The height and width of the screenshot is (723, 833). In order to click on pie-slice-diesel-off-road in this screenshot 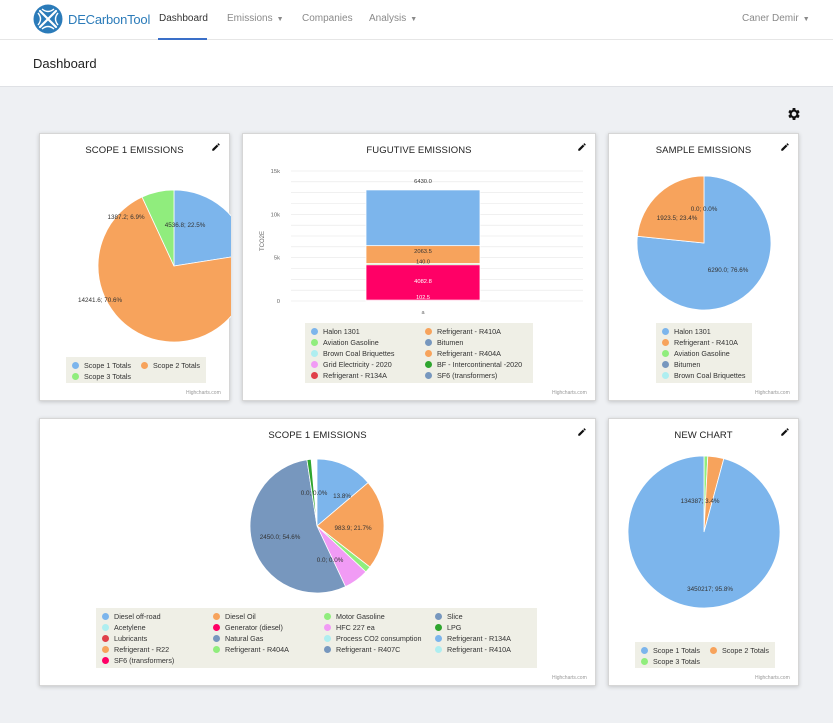, I will do `click(342, 492)`.